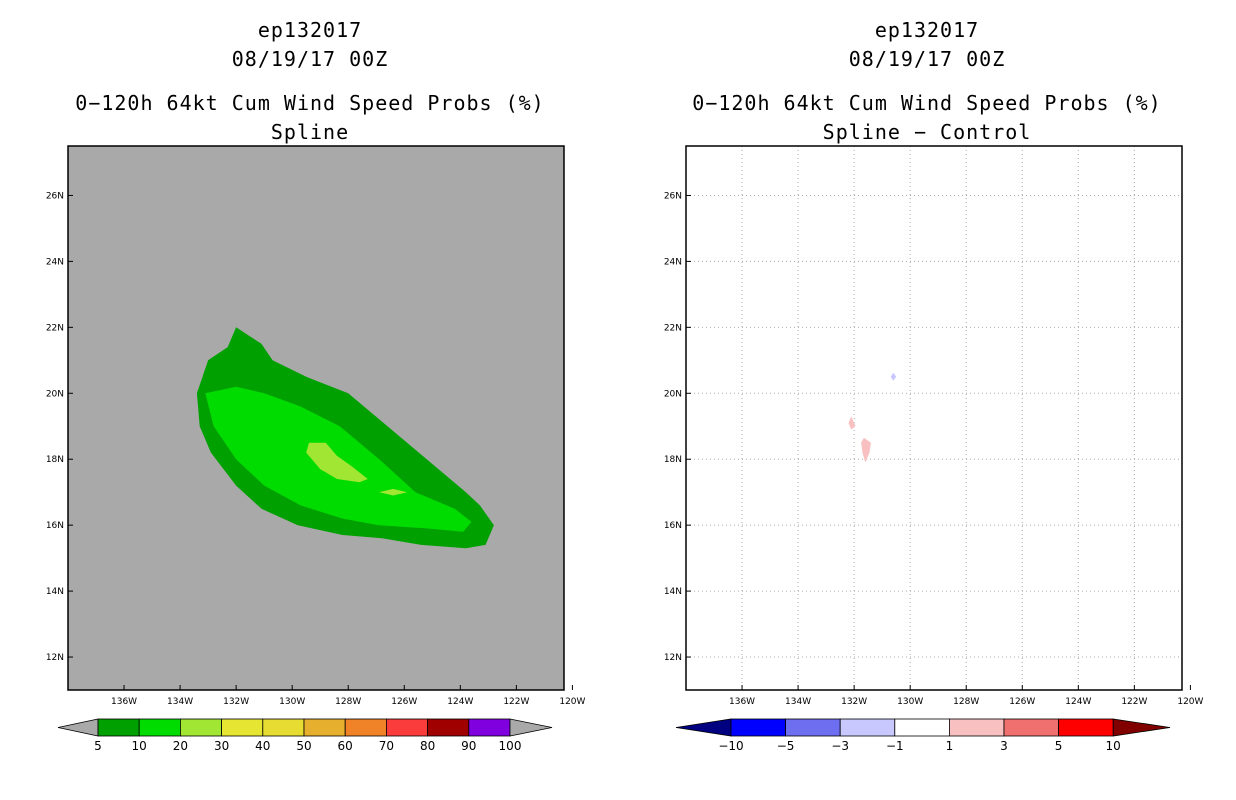  I want to click on left-colorbar-label: 30, so click(221, 746).